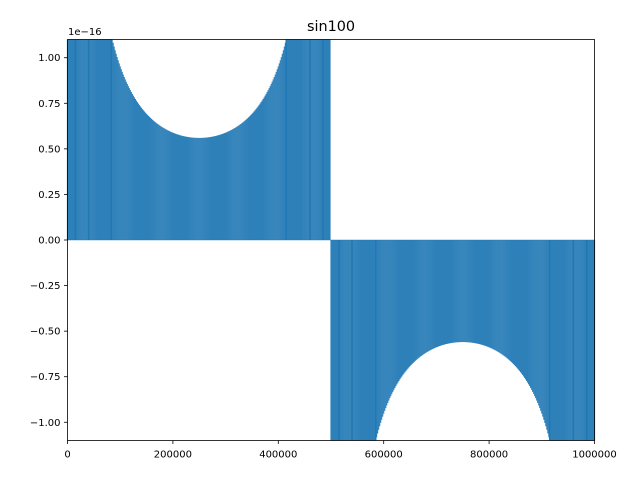  Describe the element at coordinates (45, 423) in the screenshot. I see `y-tick-label-0: −1.00` at that location.